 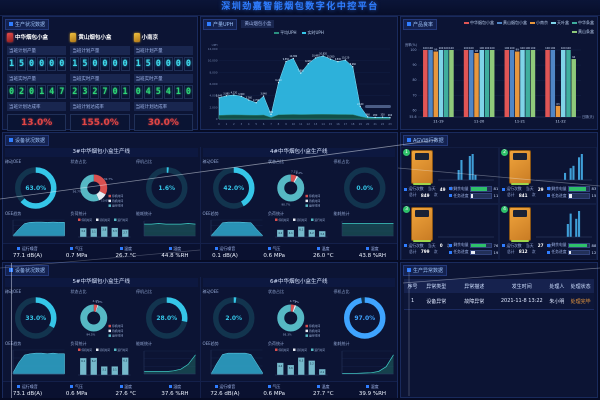 I want to click on battery-label: 剩余电量, so click(x=461, y=245).